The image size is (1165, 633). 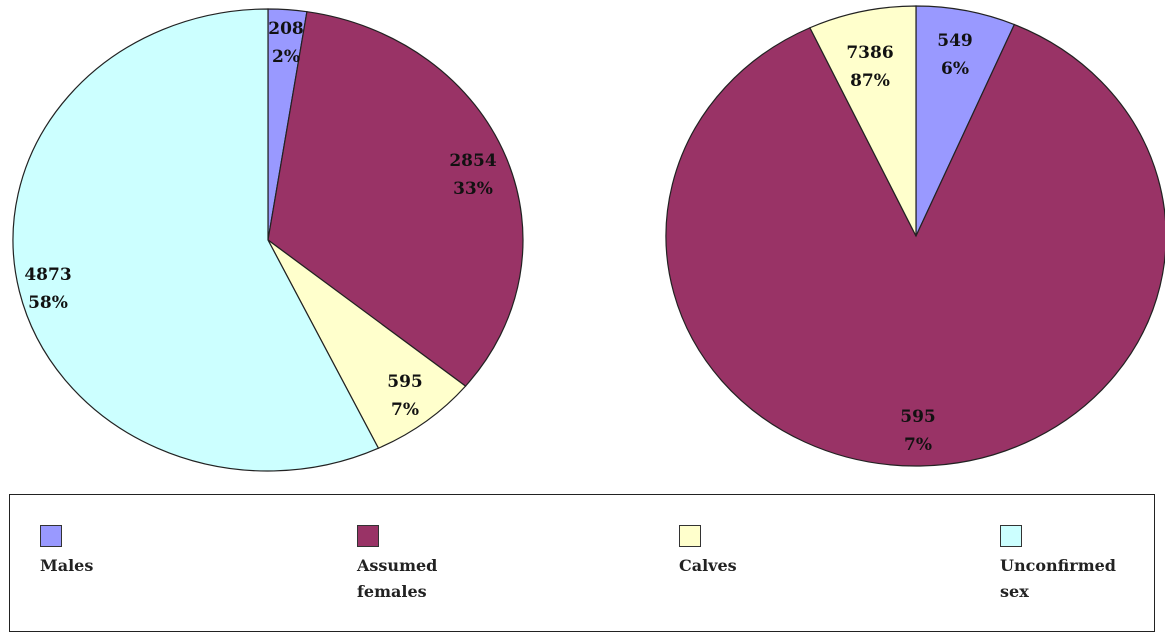 What do you see at coordinates (405, 410) in the screenshot?
I see `pie1-percent-label-calves: 7%` at bounding box center [405, 410].